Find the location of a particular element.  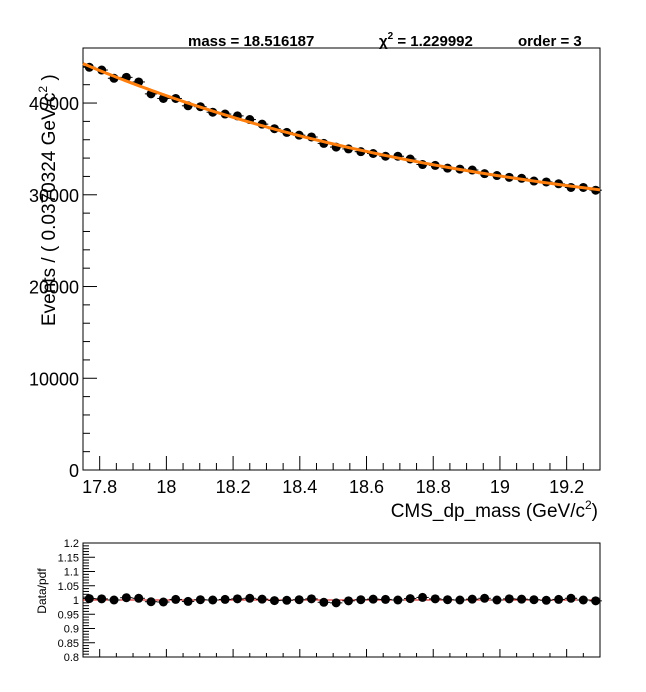

ratio-y-tick-label: 1.2 is located at coordinates (71, 544).